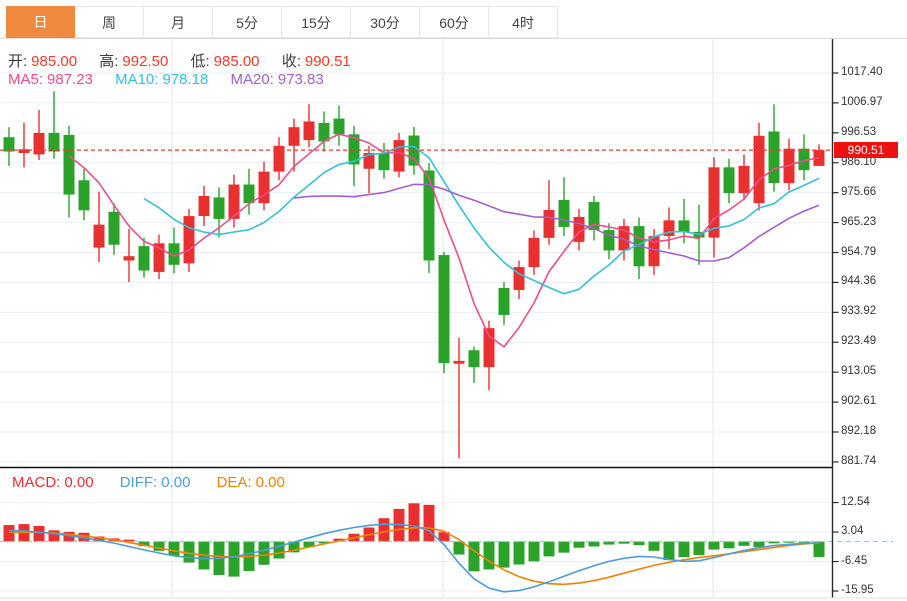 This screenshot has height=601, width=907. Describe the element at coordinates (859, 311) in the screenshot. I see `price-tick-label: 933.92` at that location.